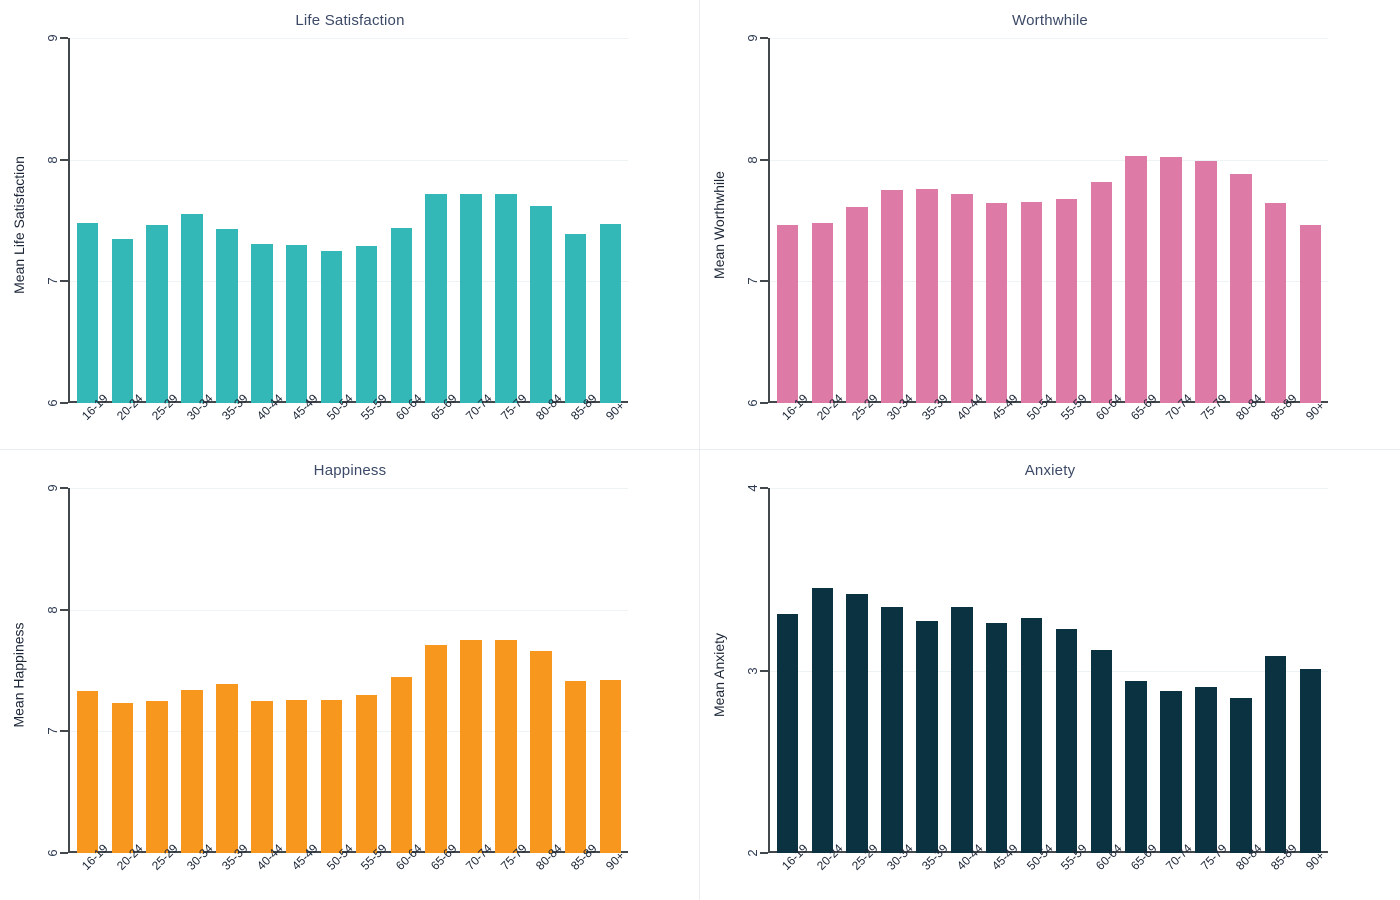  Describe the element at coordinates (350, 20) in the screenshot. I see `panel-title-life-satisfaction: Life Satisfaction` at that location.